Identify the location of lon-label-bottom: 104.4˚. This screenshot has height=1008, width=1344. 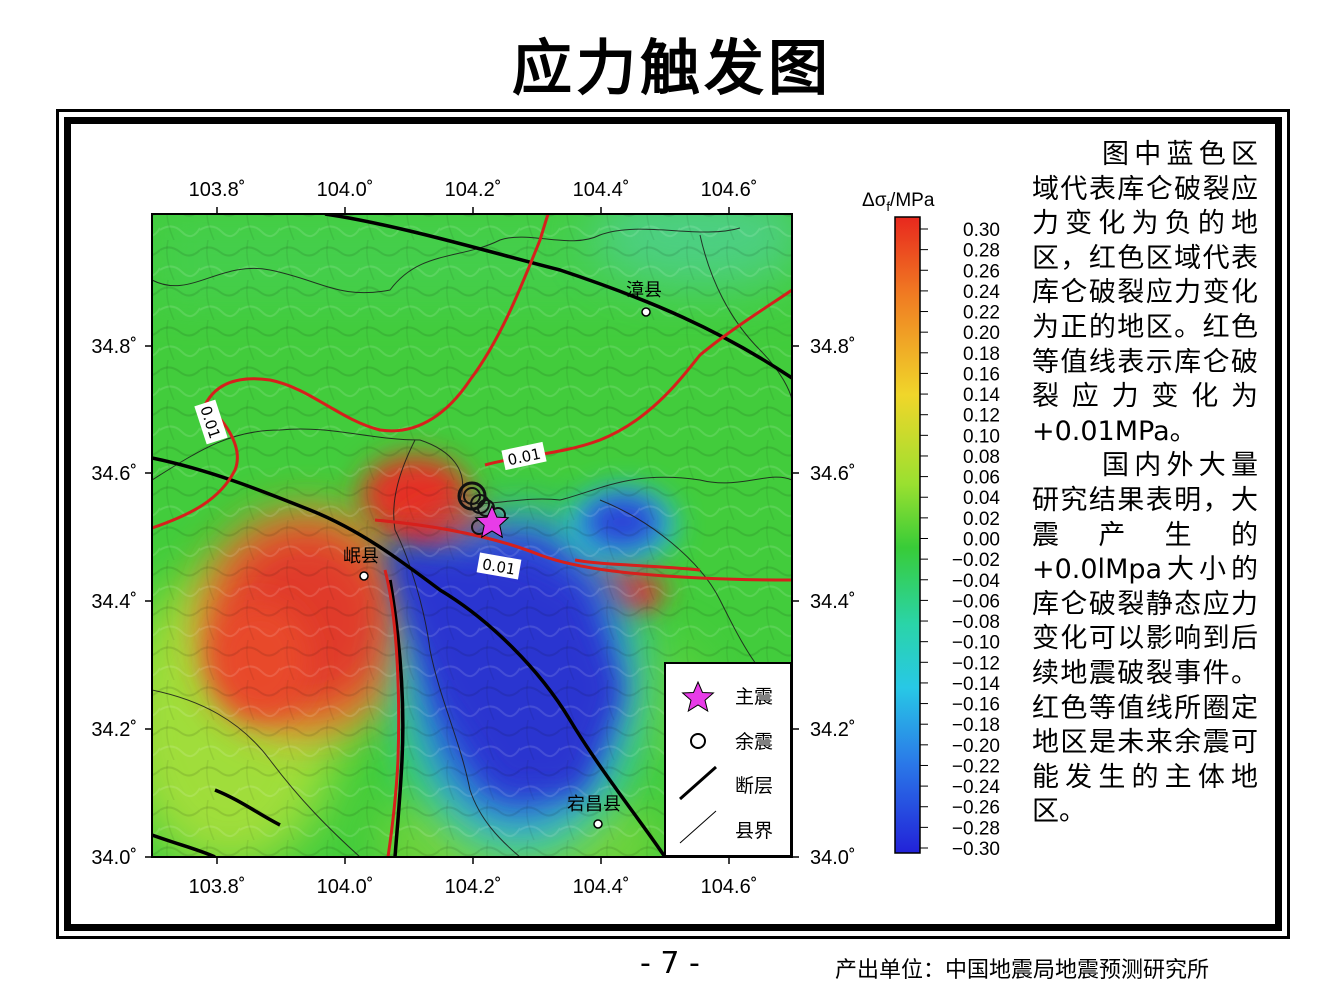
(601, 887).